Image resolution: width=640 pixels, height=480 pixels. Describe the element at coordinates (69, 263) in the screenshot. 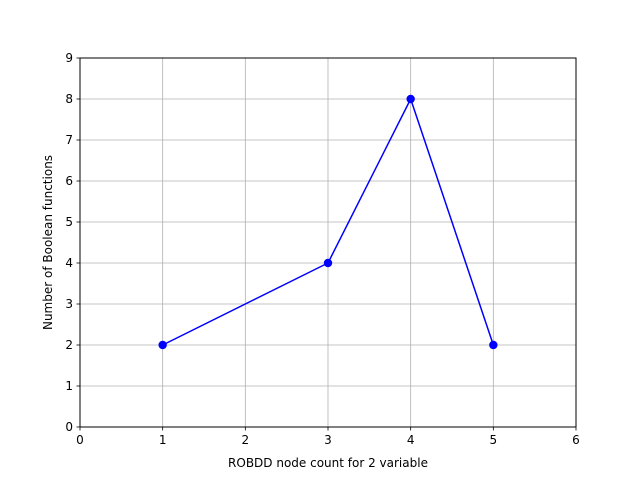

I see `y-tick-label-4: 4` at that location.